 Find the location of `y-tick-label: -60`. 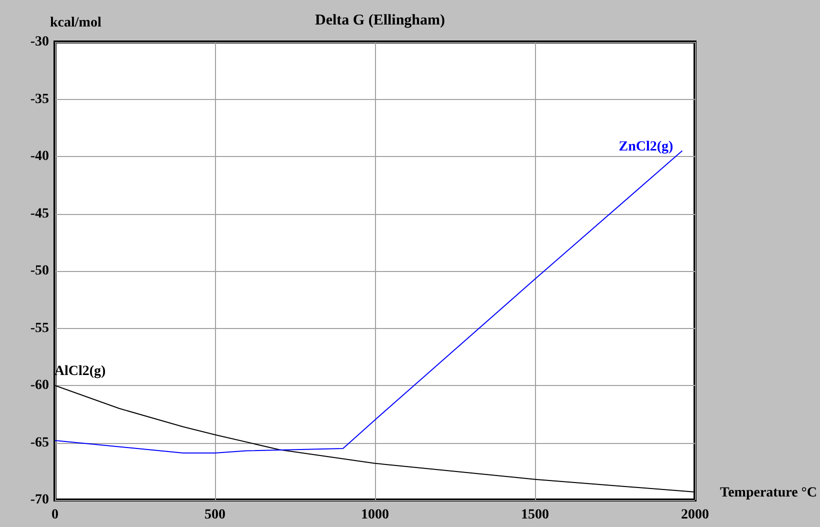

y-tick-label: -60 is located at coordinates (39, 385).